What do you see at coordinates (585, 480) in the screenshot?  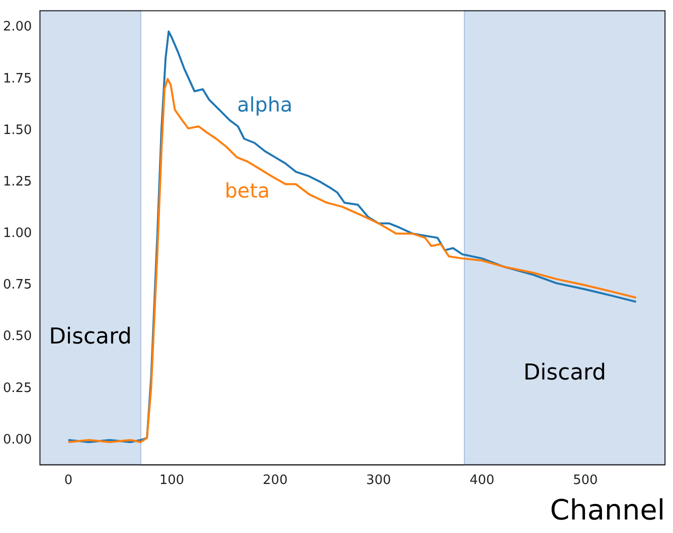 I see `x-tick-label: 500` at bounding box center [585, 480].